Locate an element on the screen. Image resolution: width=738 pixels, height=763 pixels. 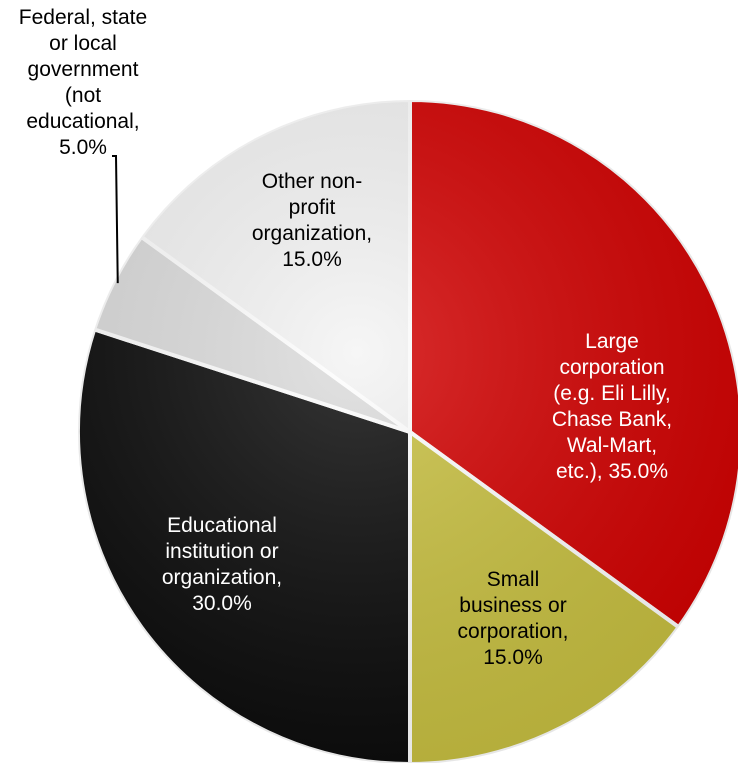
slice-label-line: or local is located at coordinates (83, 43).